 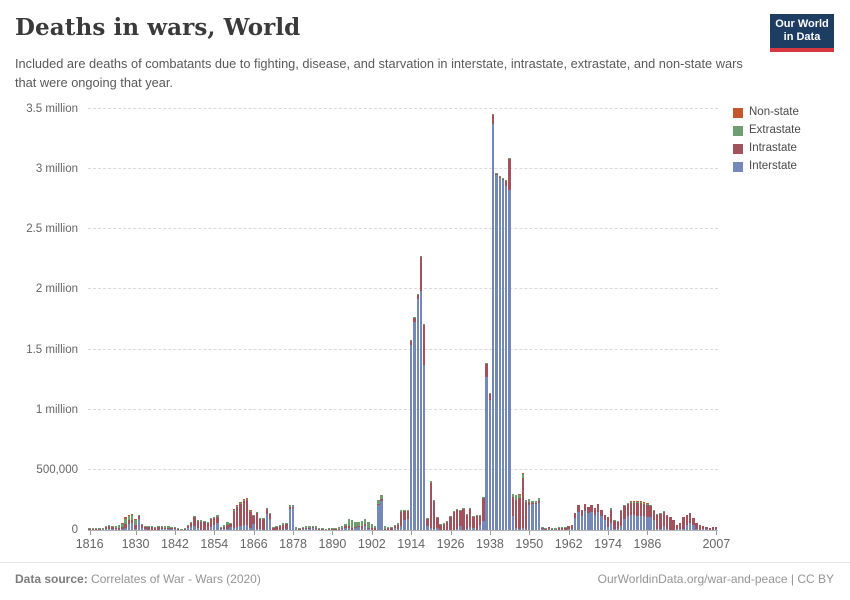 What do you see at coordinates (767, 148) in the screenshot?
I see `legend-item-intrastate: Intrastate` at bounding box center [767, 148].